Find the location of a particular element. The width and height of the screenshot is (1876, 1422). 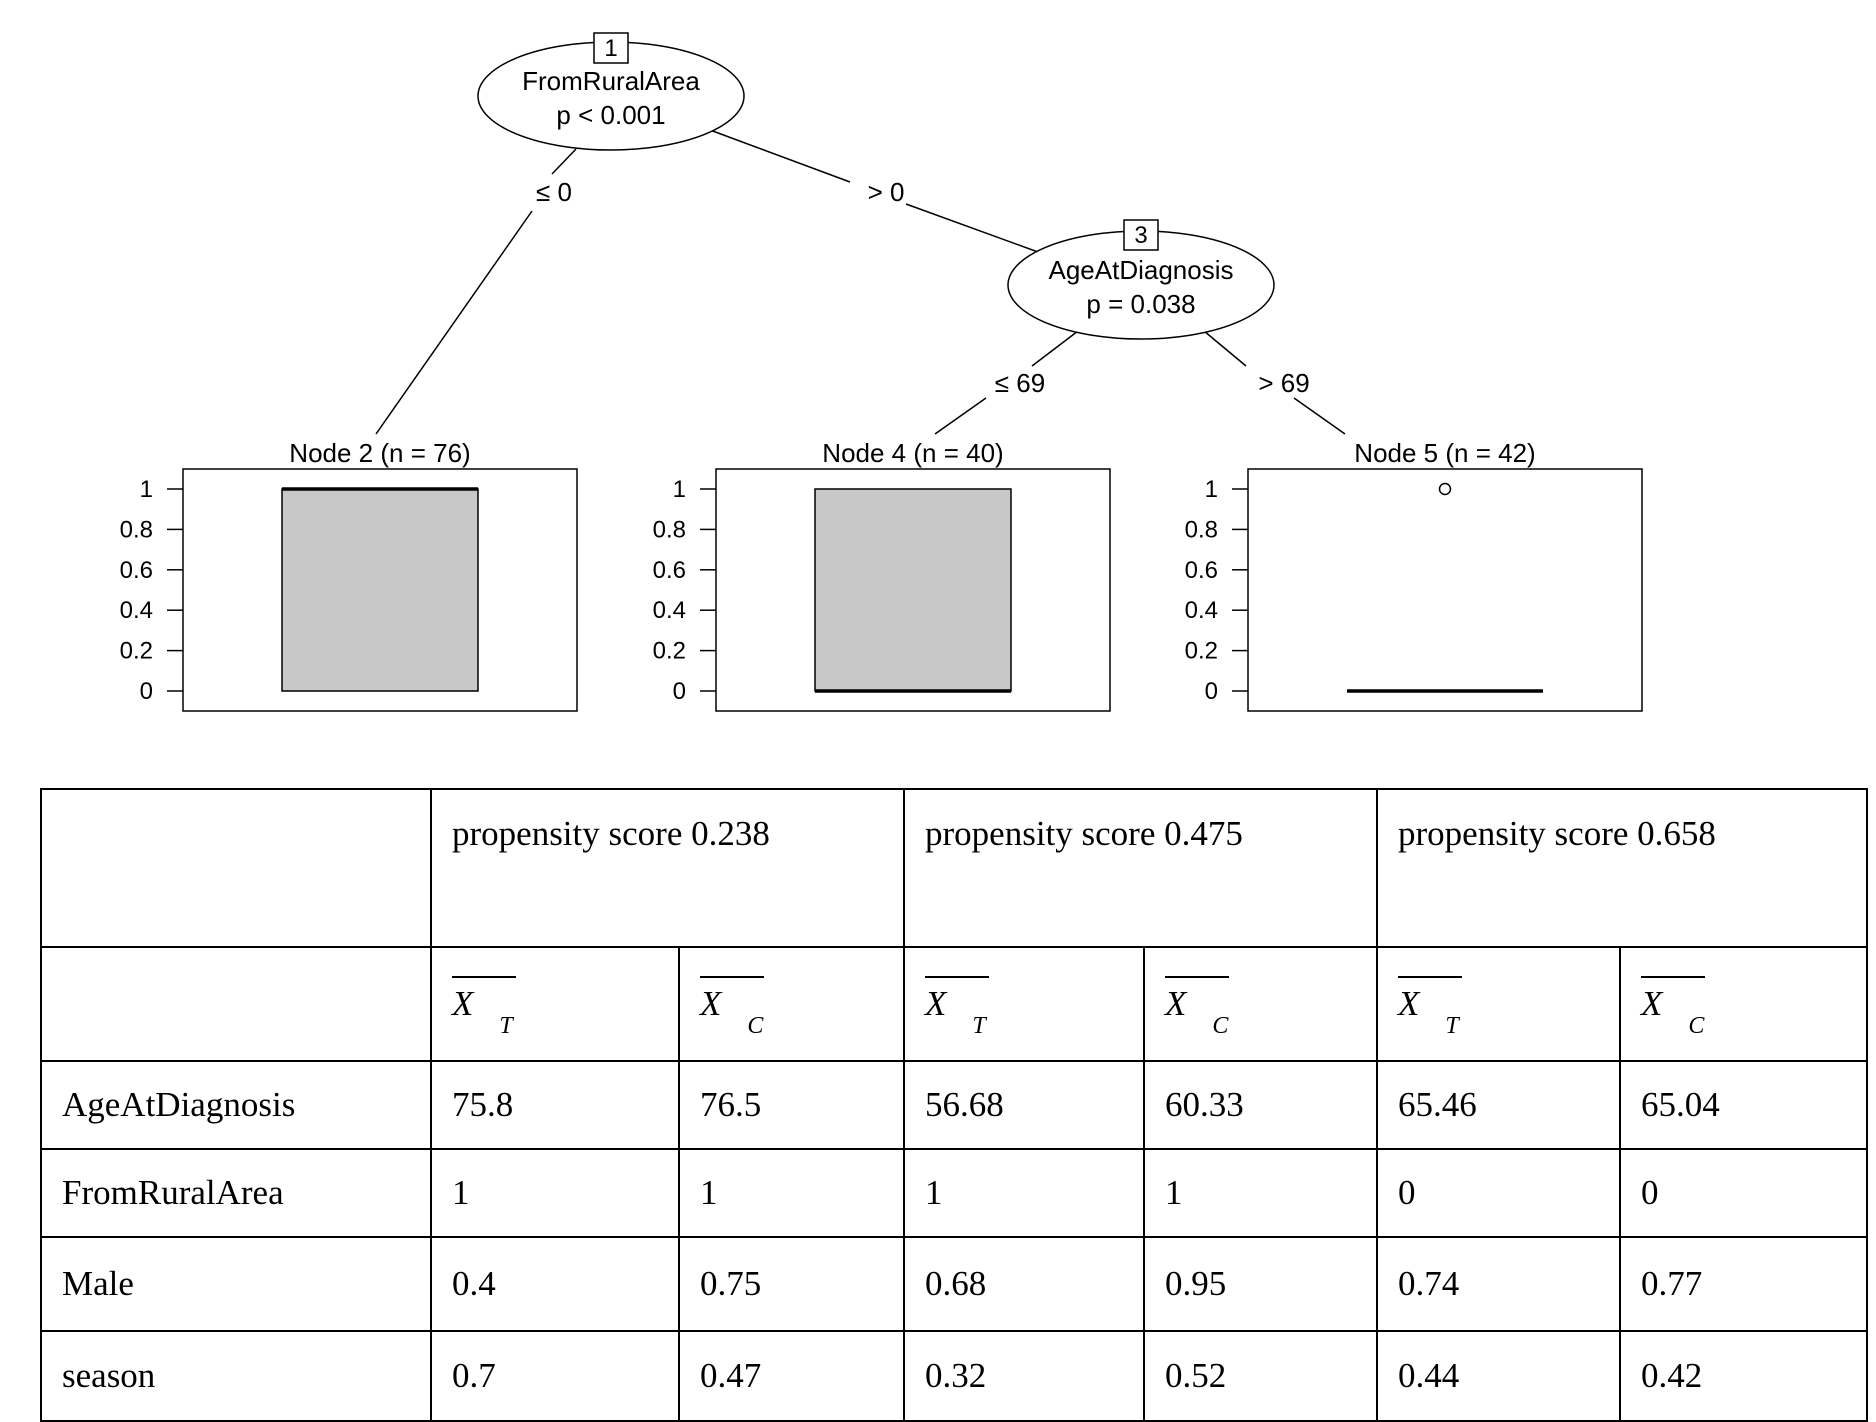

table-row: Male 0.4 0.75 0.68 0.95 0.74 0.77 is located at coordinates (954, 1284).